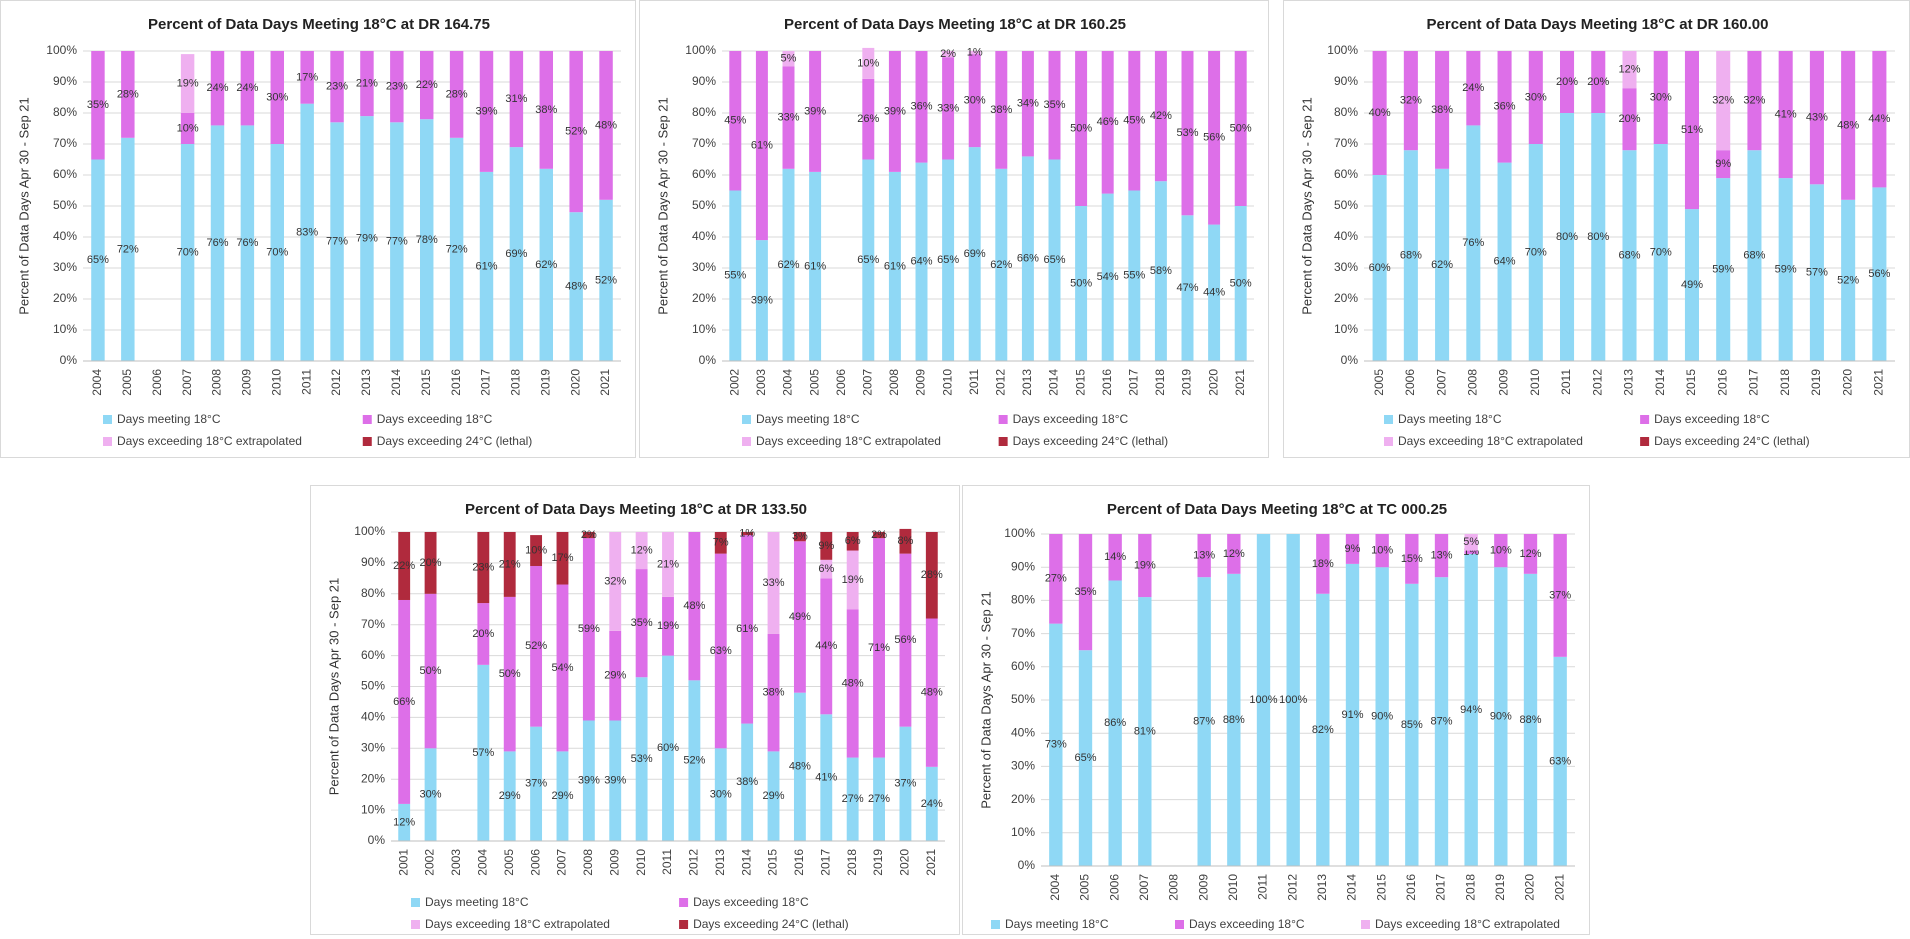 The height and width of the screenshot is (939, 1910). Describe the element at coordinates (1204, 721) in the screenshot. I see `data-label: 87%` at that location.